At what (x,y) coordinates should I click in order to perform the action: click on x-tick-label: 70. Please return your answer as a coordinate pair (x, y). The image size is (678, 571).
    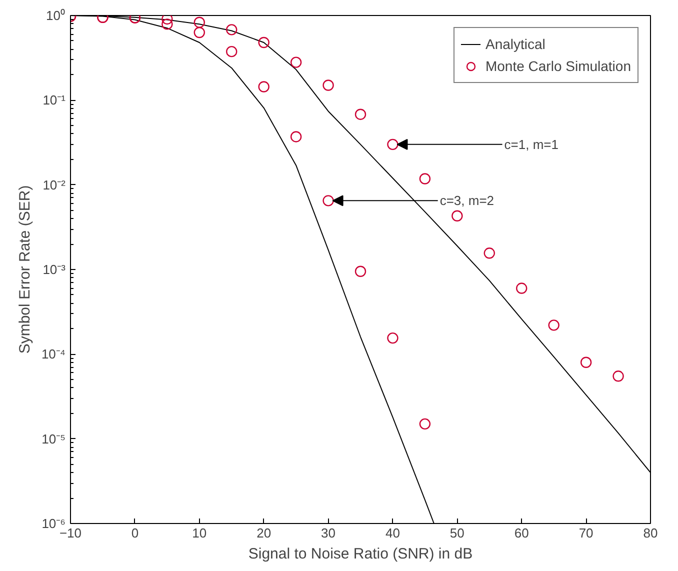
    Looking at the image, I should click on (586, 533).